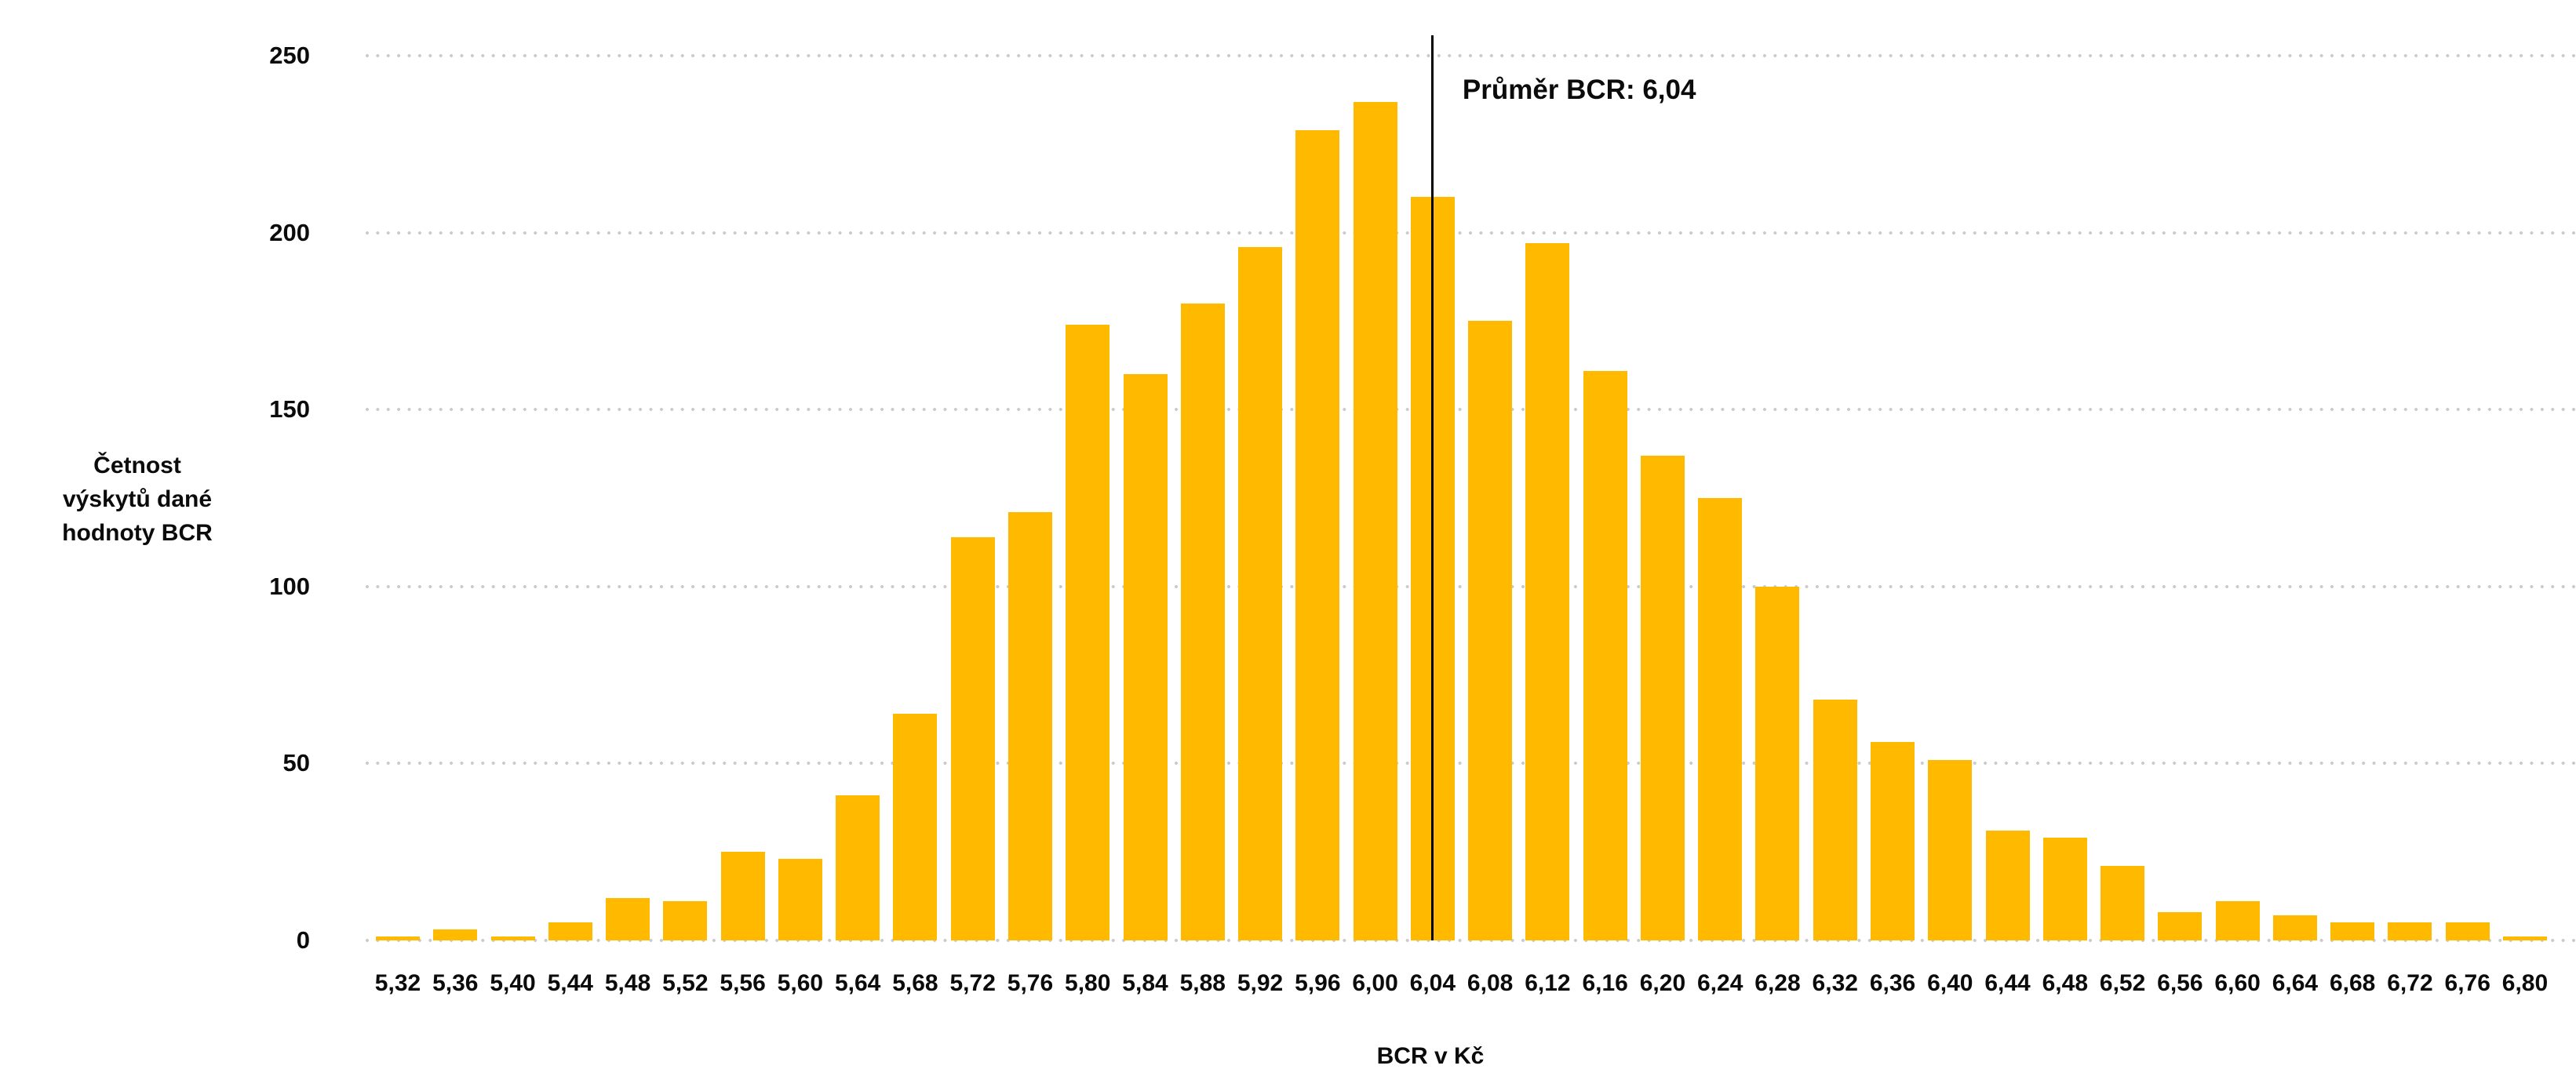 This screenshot has width=2576, height=1091. I want to click on x-tick-label-5,84: 5,84, so click(1145, 983).